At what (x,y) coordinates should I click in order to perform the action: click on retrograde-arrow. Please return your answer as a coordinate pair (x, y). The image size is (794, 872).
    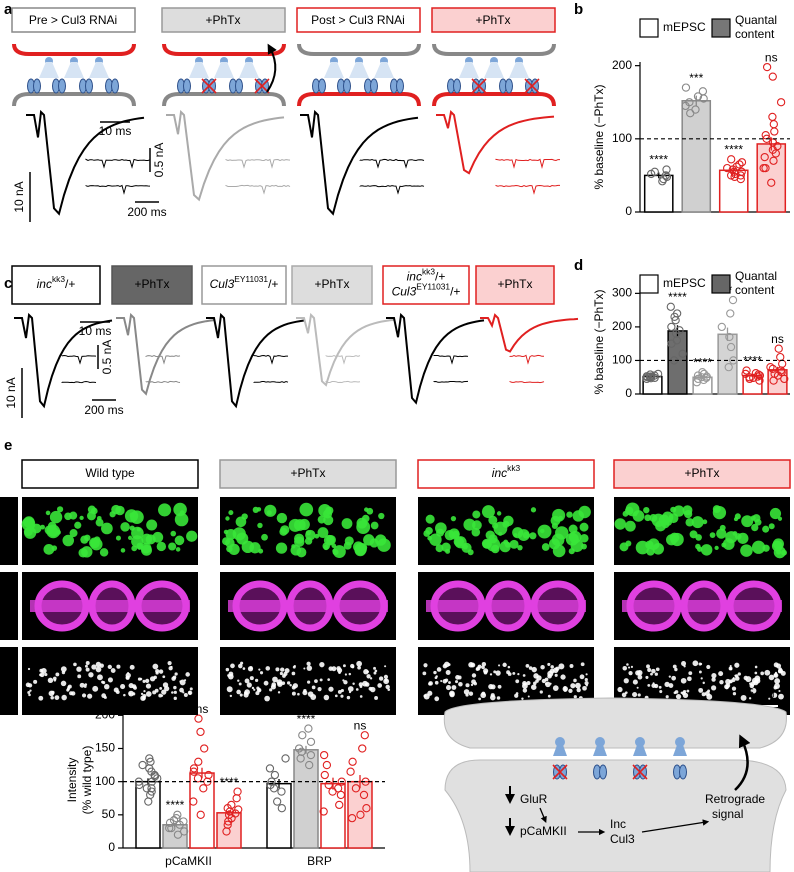
    Looking at the image, I should click on (271, 68).